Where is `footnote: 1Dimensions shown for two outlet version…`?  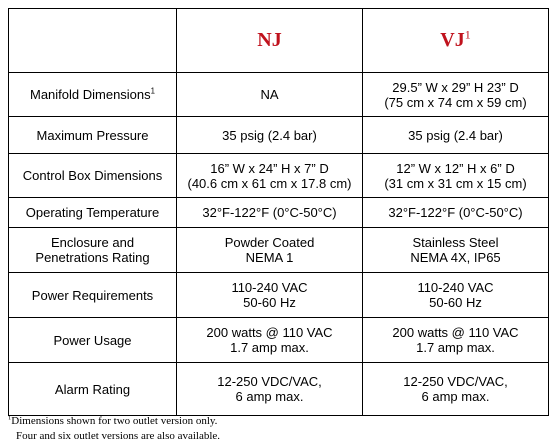
footnote: 1Dimensions shown for two outlet version… is located at coordinates (114, 429).